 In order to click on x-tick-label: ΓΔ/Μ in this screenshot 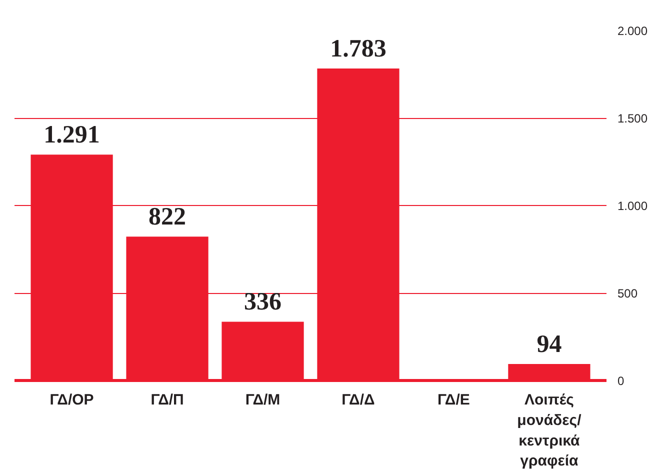, I will do `click(262, 400)`.